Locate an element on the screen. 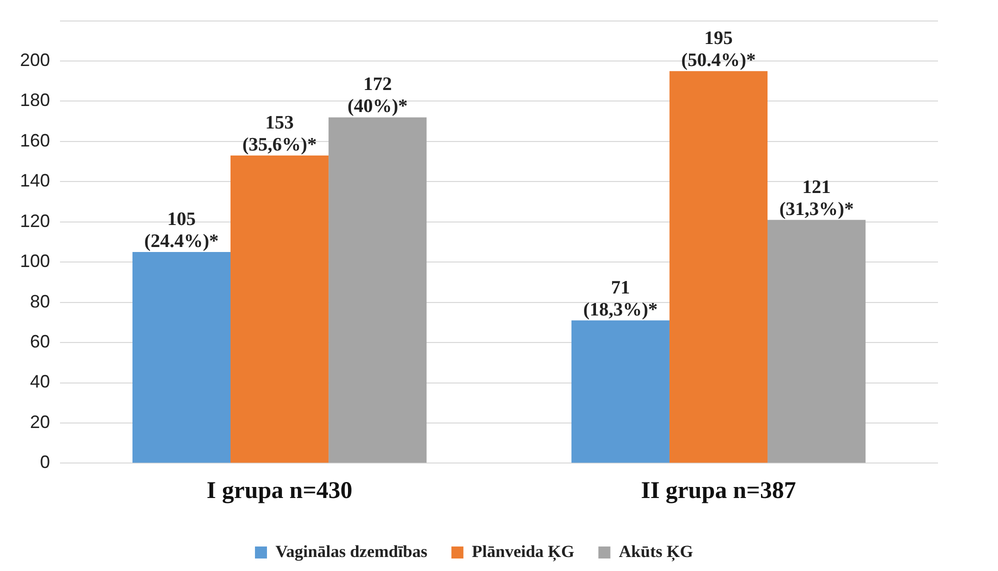  data-label: 153 (35,6%)* is located at coordinates (279, 134).